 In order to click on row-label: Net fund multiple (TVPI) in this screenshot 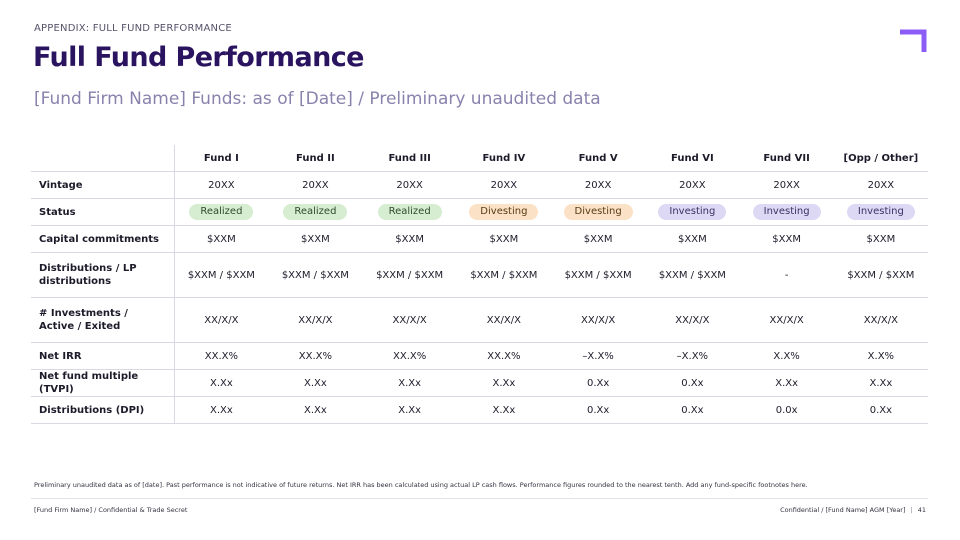, I will do `click(103, 383)`.